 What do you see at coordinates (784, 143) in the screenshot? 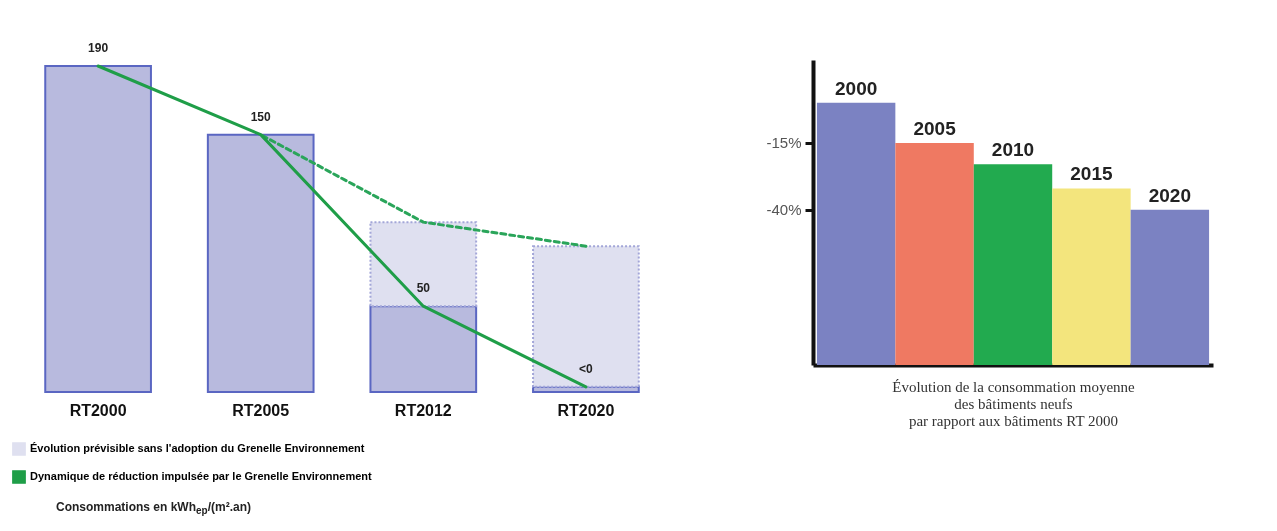
I see `y-tick-label: -15%` at bounding box center [784, 143].